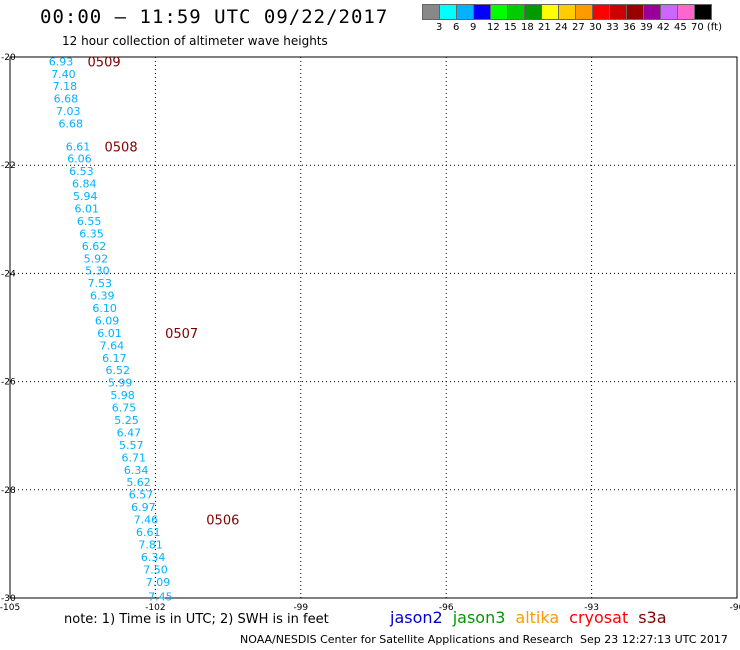 The width and height of the screenshot is (740, 650). I want to click on swh-value-label: 6.17, so click(114, 358).